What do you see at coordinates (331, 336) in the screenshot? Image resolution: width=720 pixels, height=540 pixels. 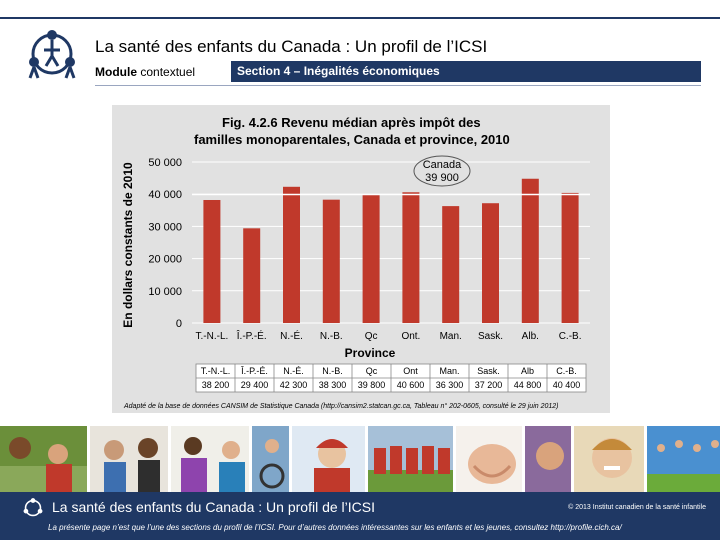 I see `x-tick-label: N.-B.` at bounding box center [331, 336].